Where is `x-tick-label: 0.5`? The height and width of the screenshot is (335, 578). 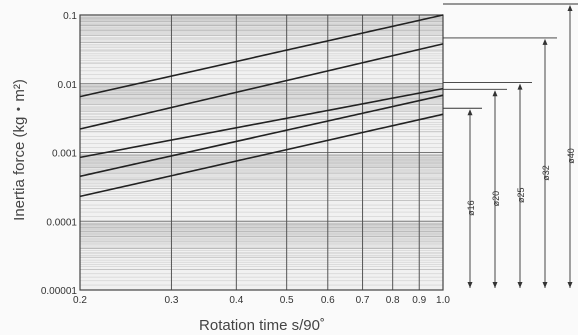
x-tick-label: 0.5 is located at coordinates (287, 300).